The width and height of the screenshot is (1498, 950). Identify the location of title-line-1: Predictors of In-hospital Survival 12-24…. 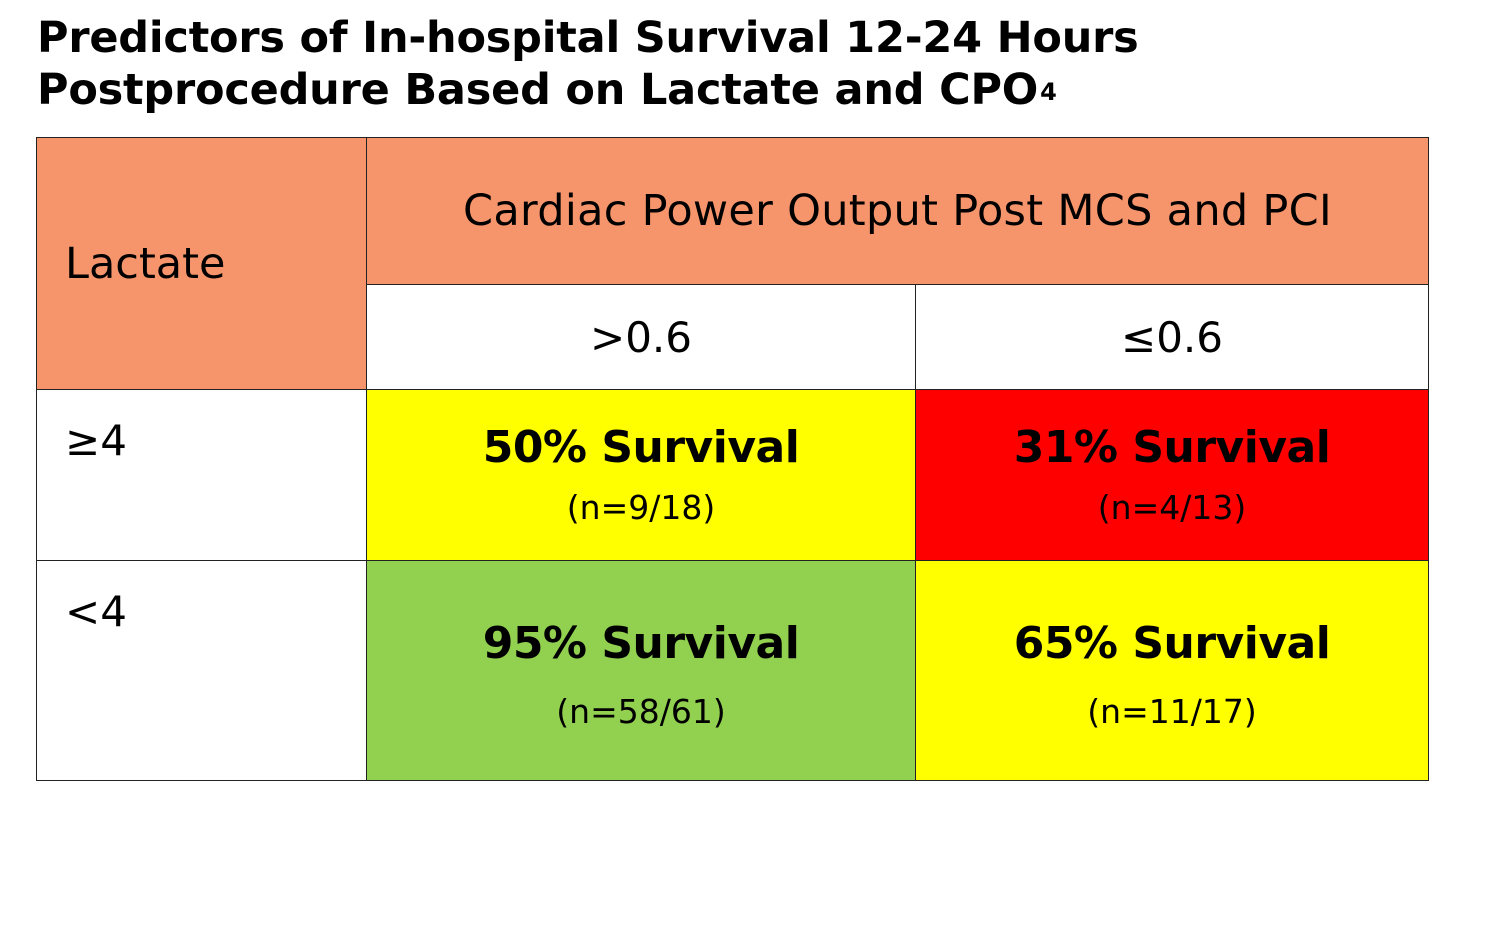
(588, 38).